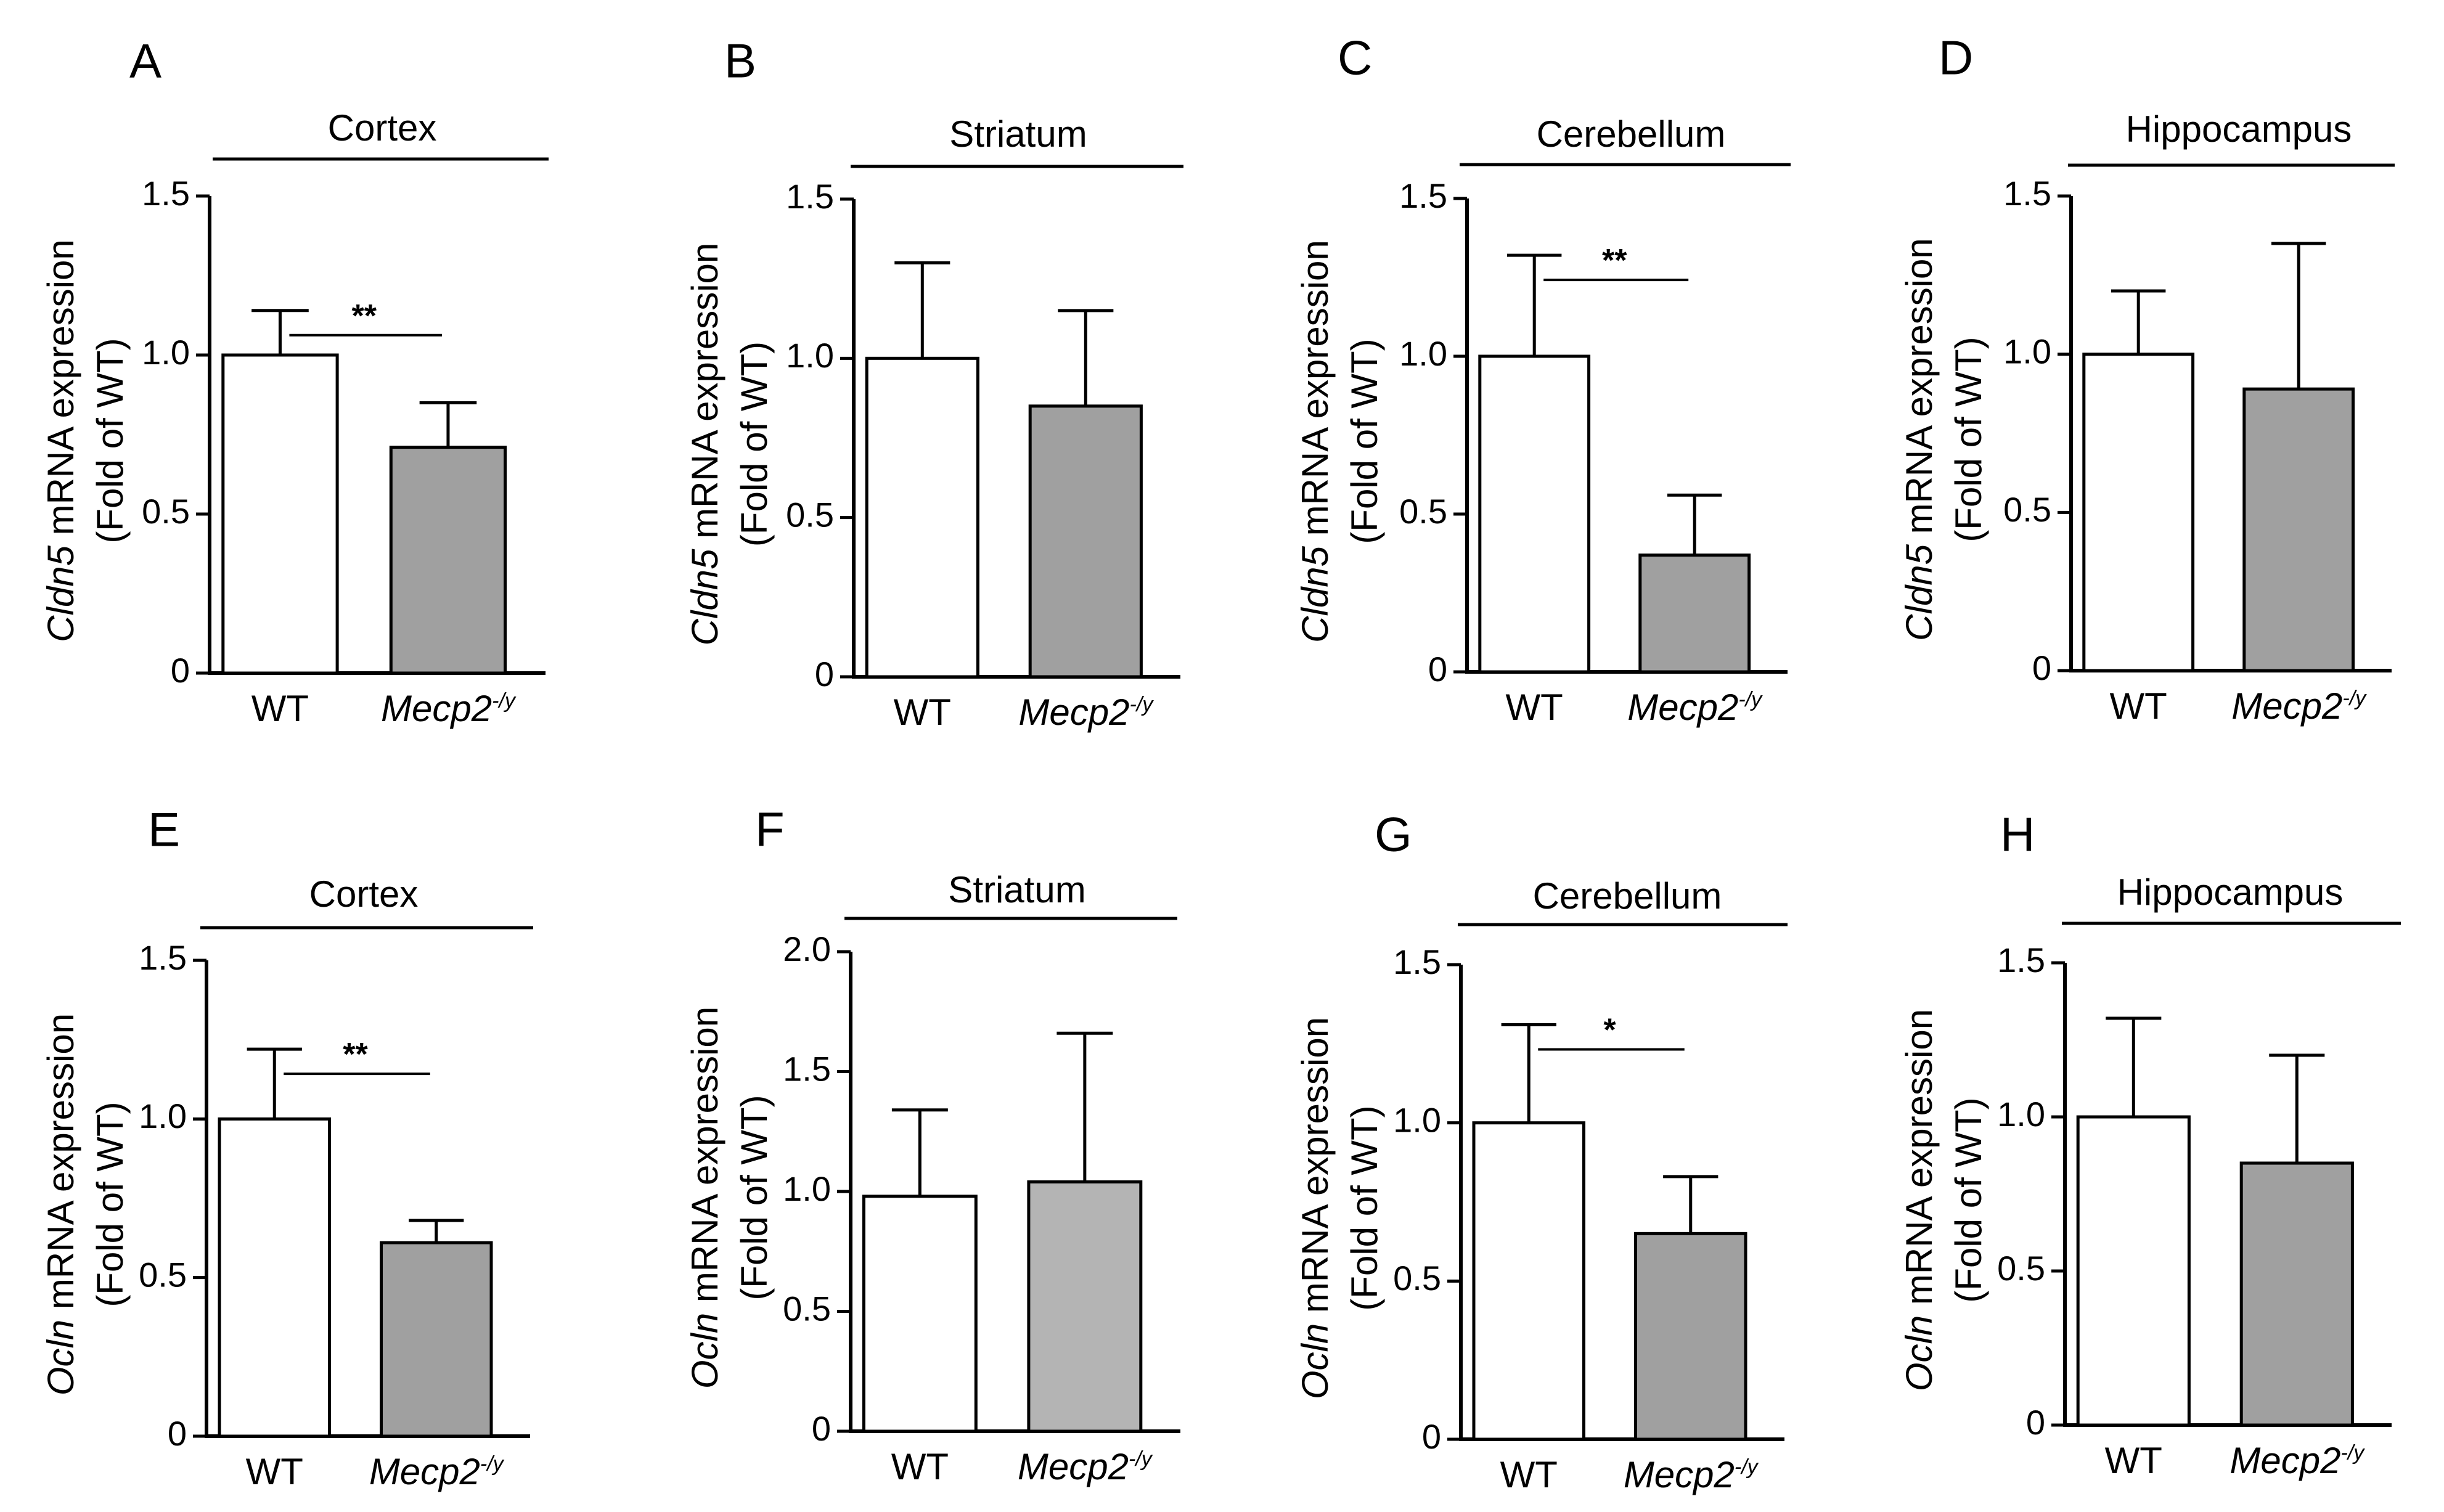 The width and height of the screenshot is (2444, 1512). I want to click on significance-label: *, so click(1609, 1030).